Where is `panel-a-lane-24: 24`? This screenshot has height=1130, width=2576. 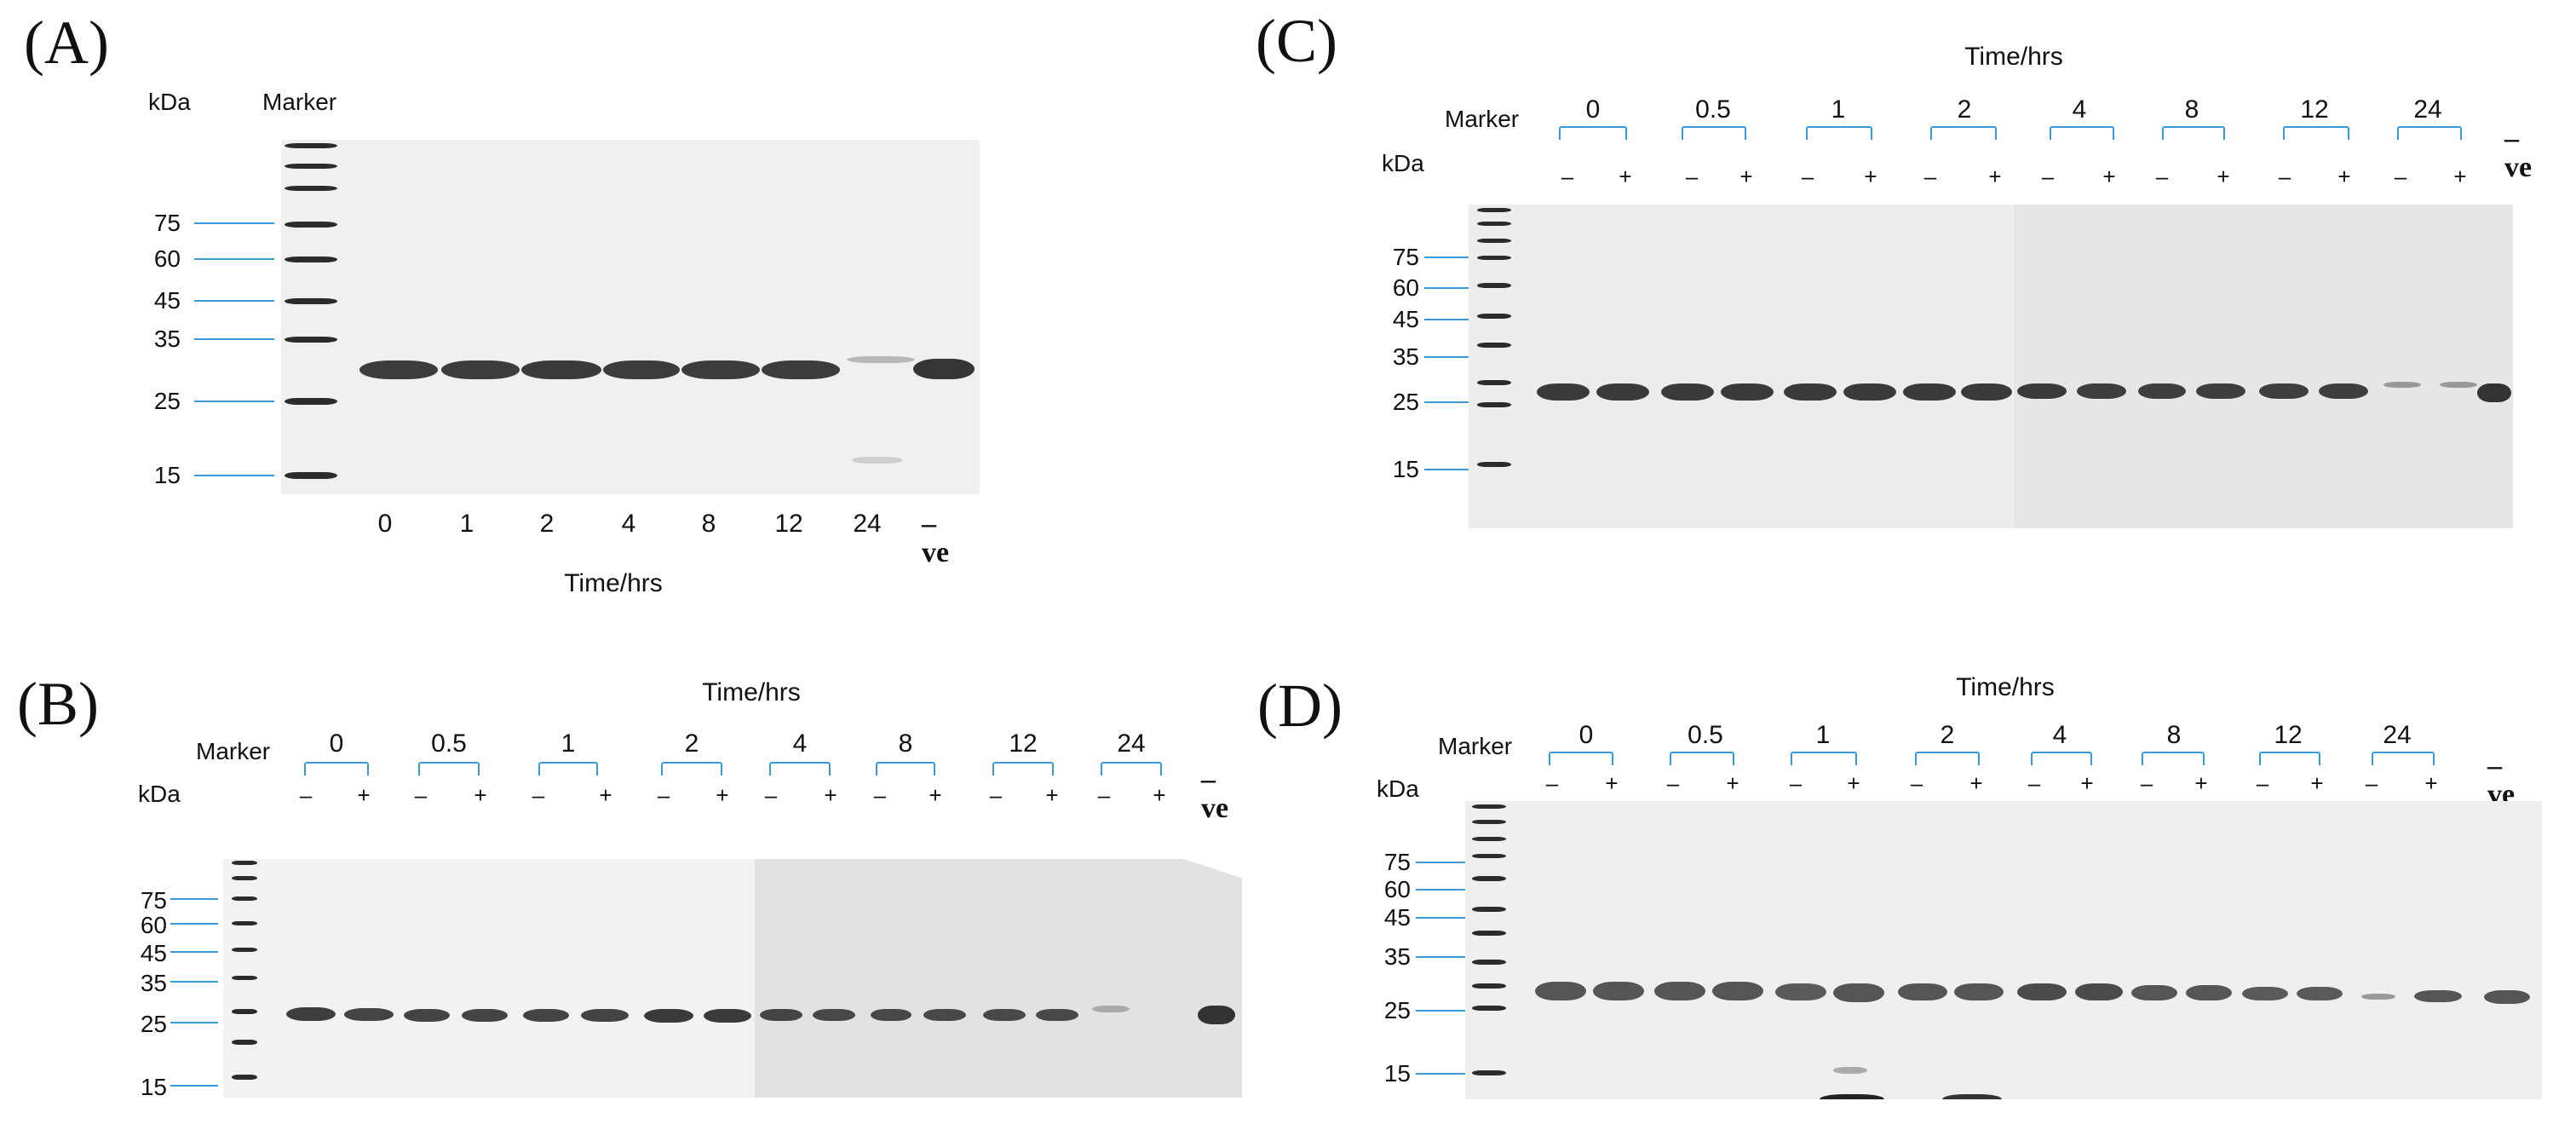 panel-a-lane-24: 24 is located at coordinates (868, 524).